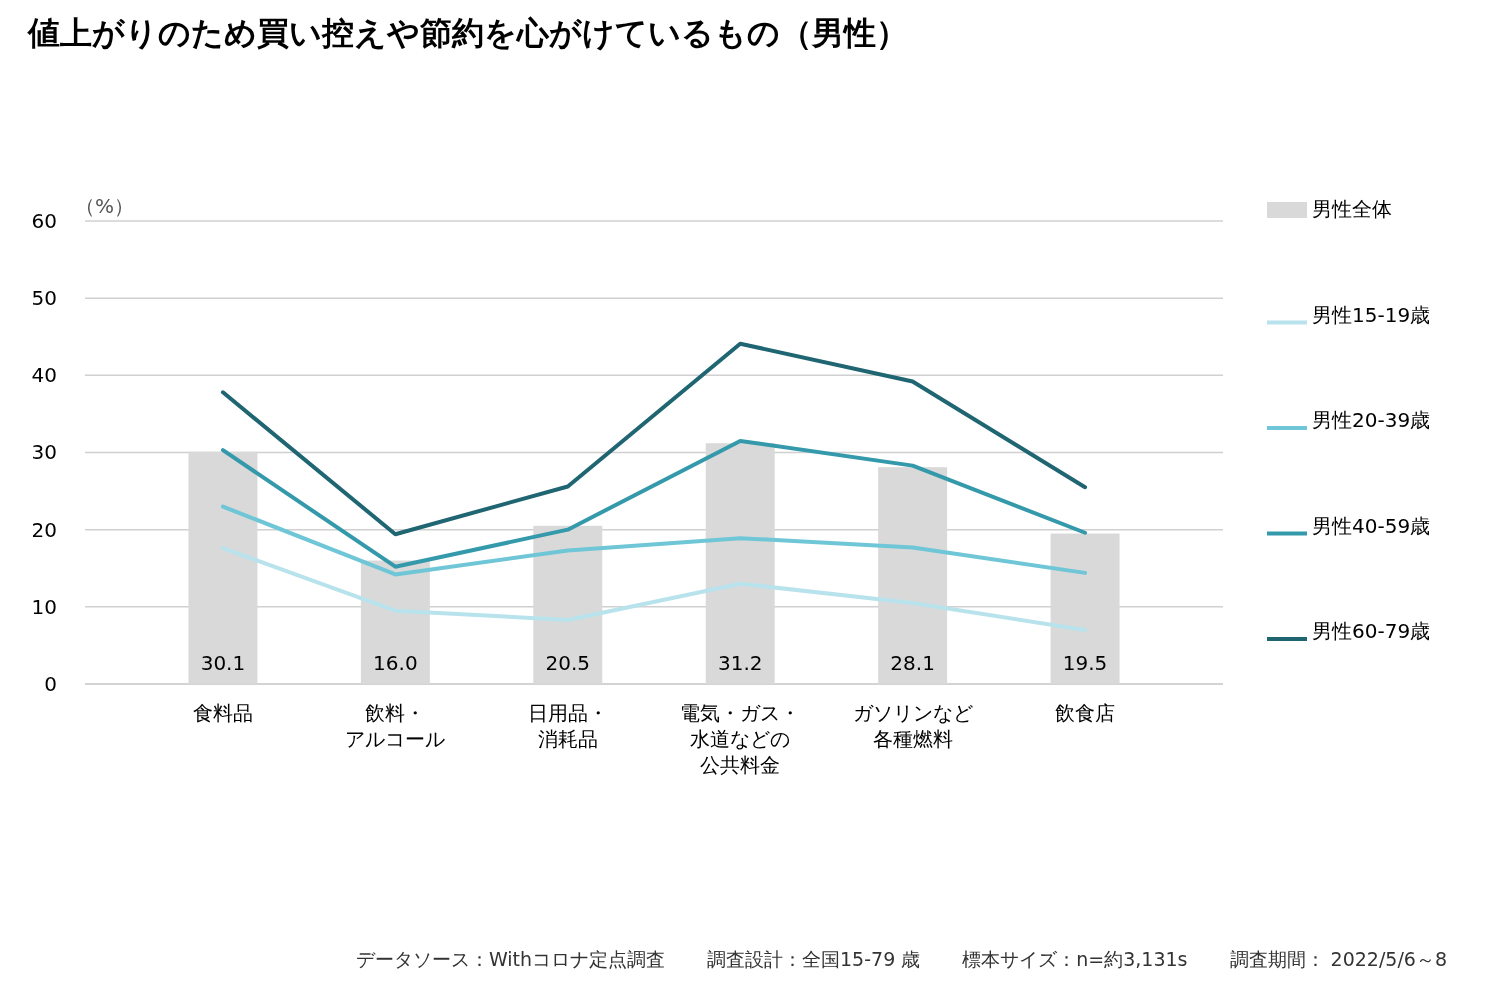  I want to click on x-tick-label: ガソリンなど各種燃料, so click(912, 726).